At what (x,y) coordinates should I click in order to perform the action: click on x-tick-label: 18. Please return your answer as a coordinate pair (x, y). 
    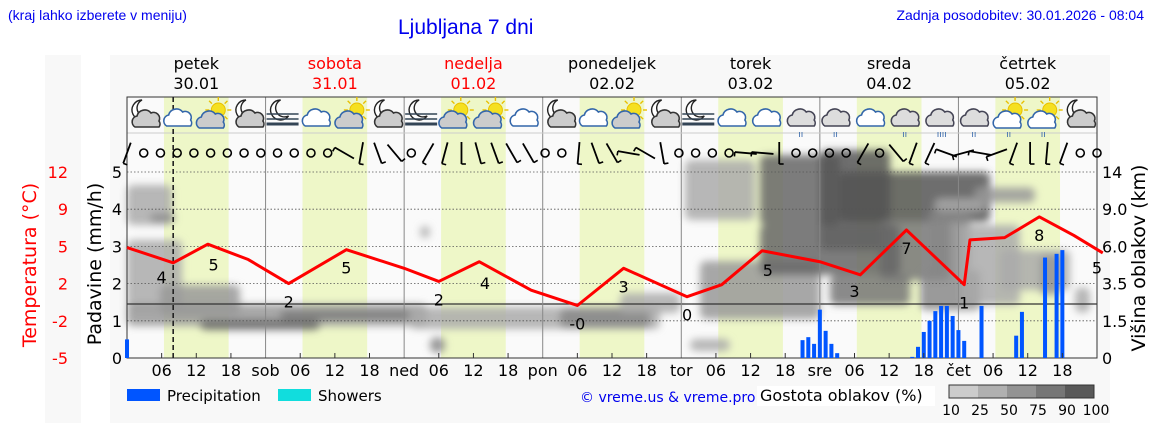
    Looking at the image, I should click on (369, 370).